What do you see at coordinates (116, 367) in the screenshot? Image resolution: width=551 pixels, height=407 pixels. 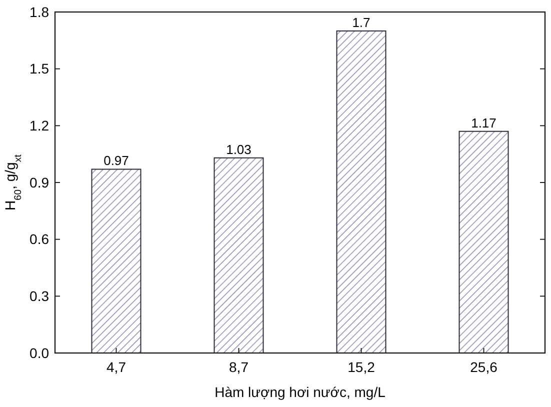 I see `x-tick-label: 4,7` at bounding box center [116, 367].